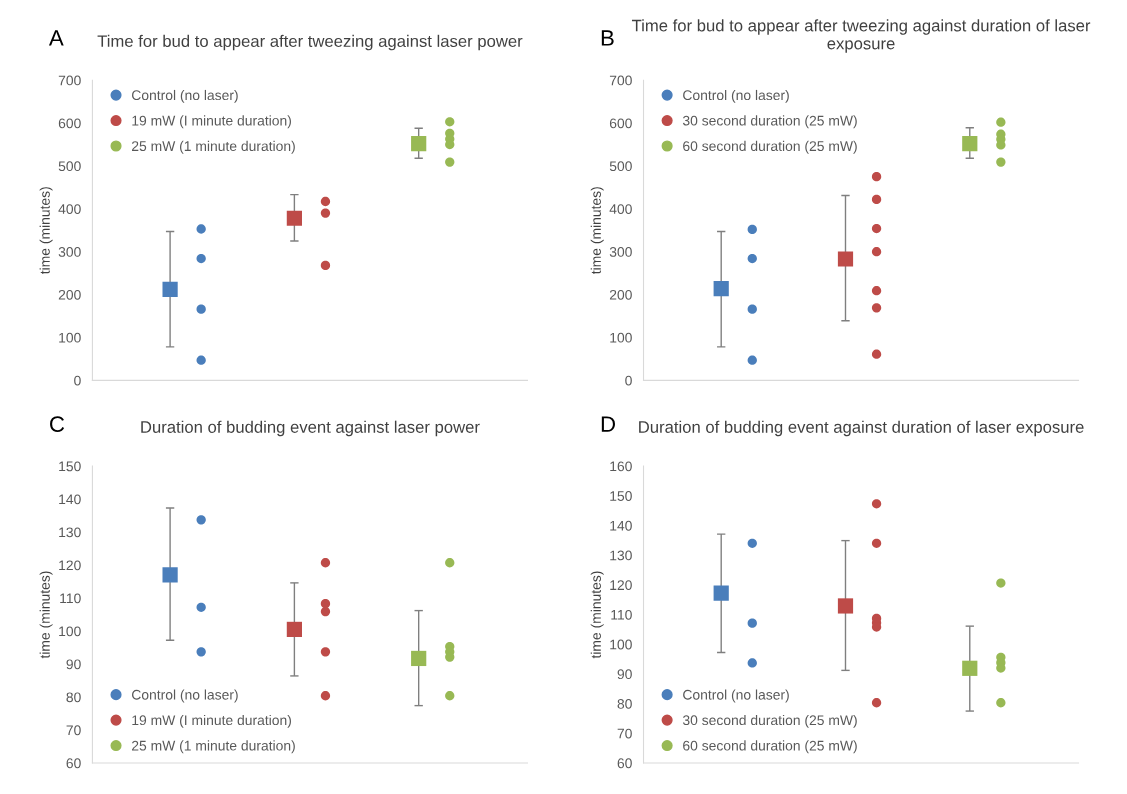 Image resolution: width=1127 pixels, height=794 pixels. Describe the element at coordinates (607, 38) in the screenshot. I see `text: B` at that location.